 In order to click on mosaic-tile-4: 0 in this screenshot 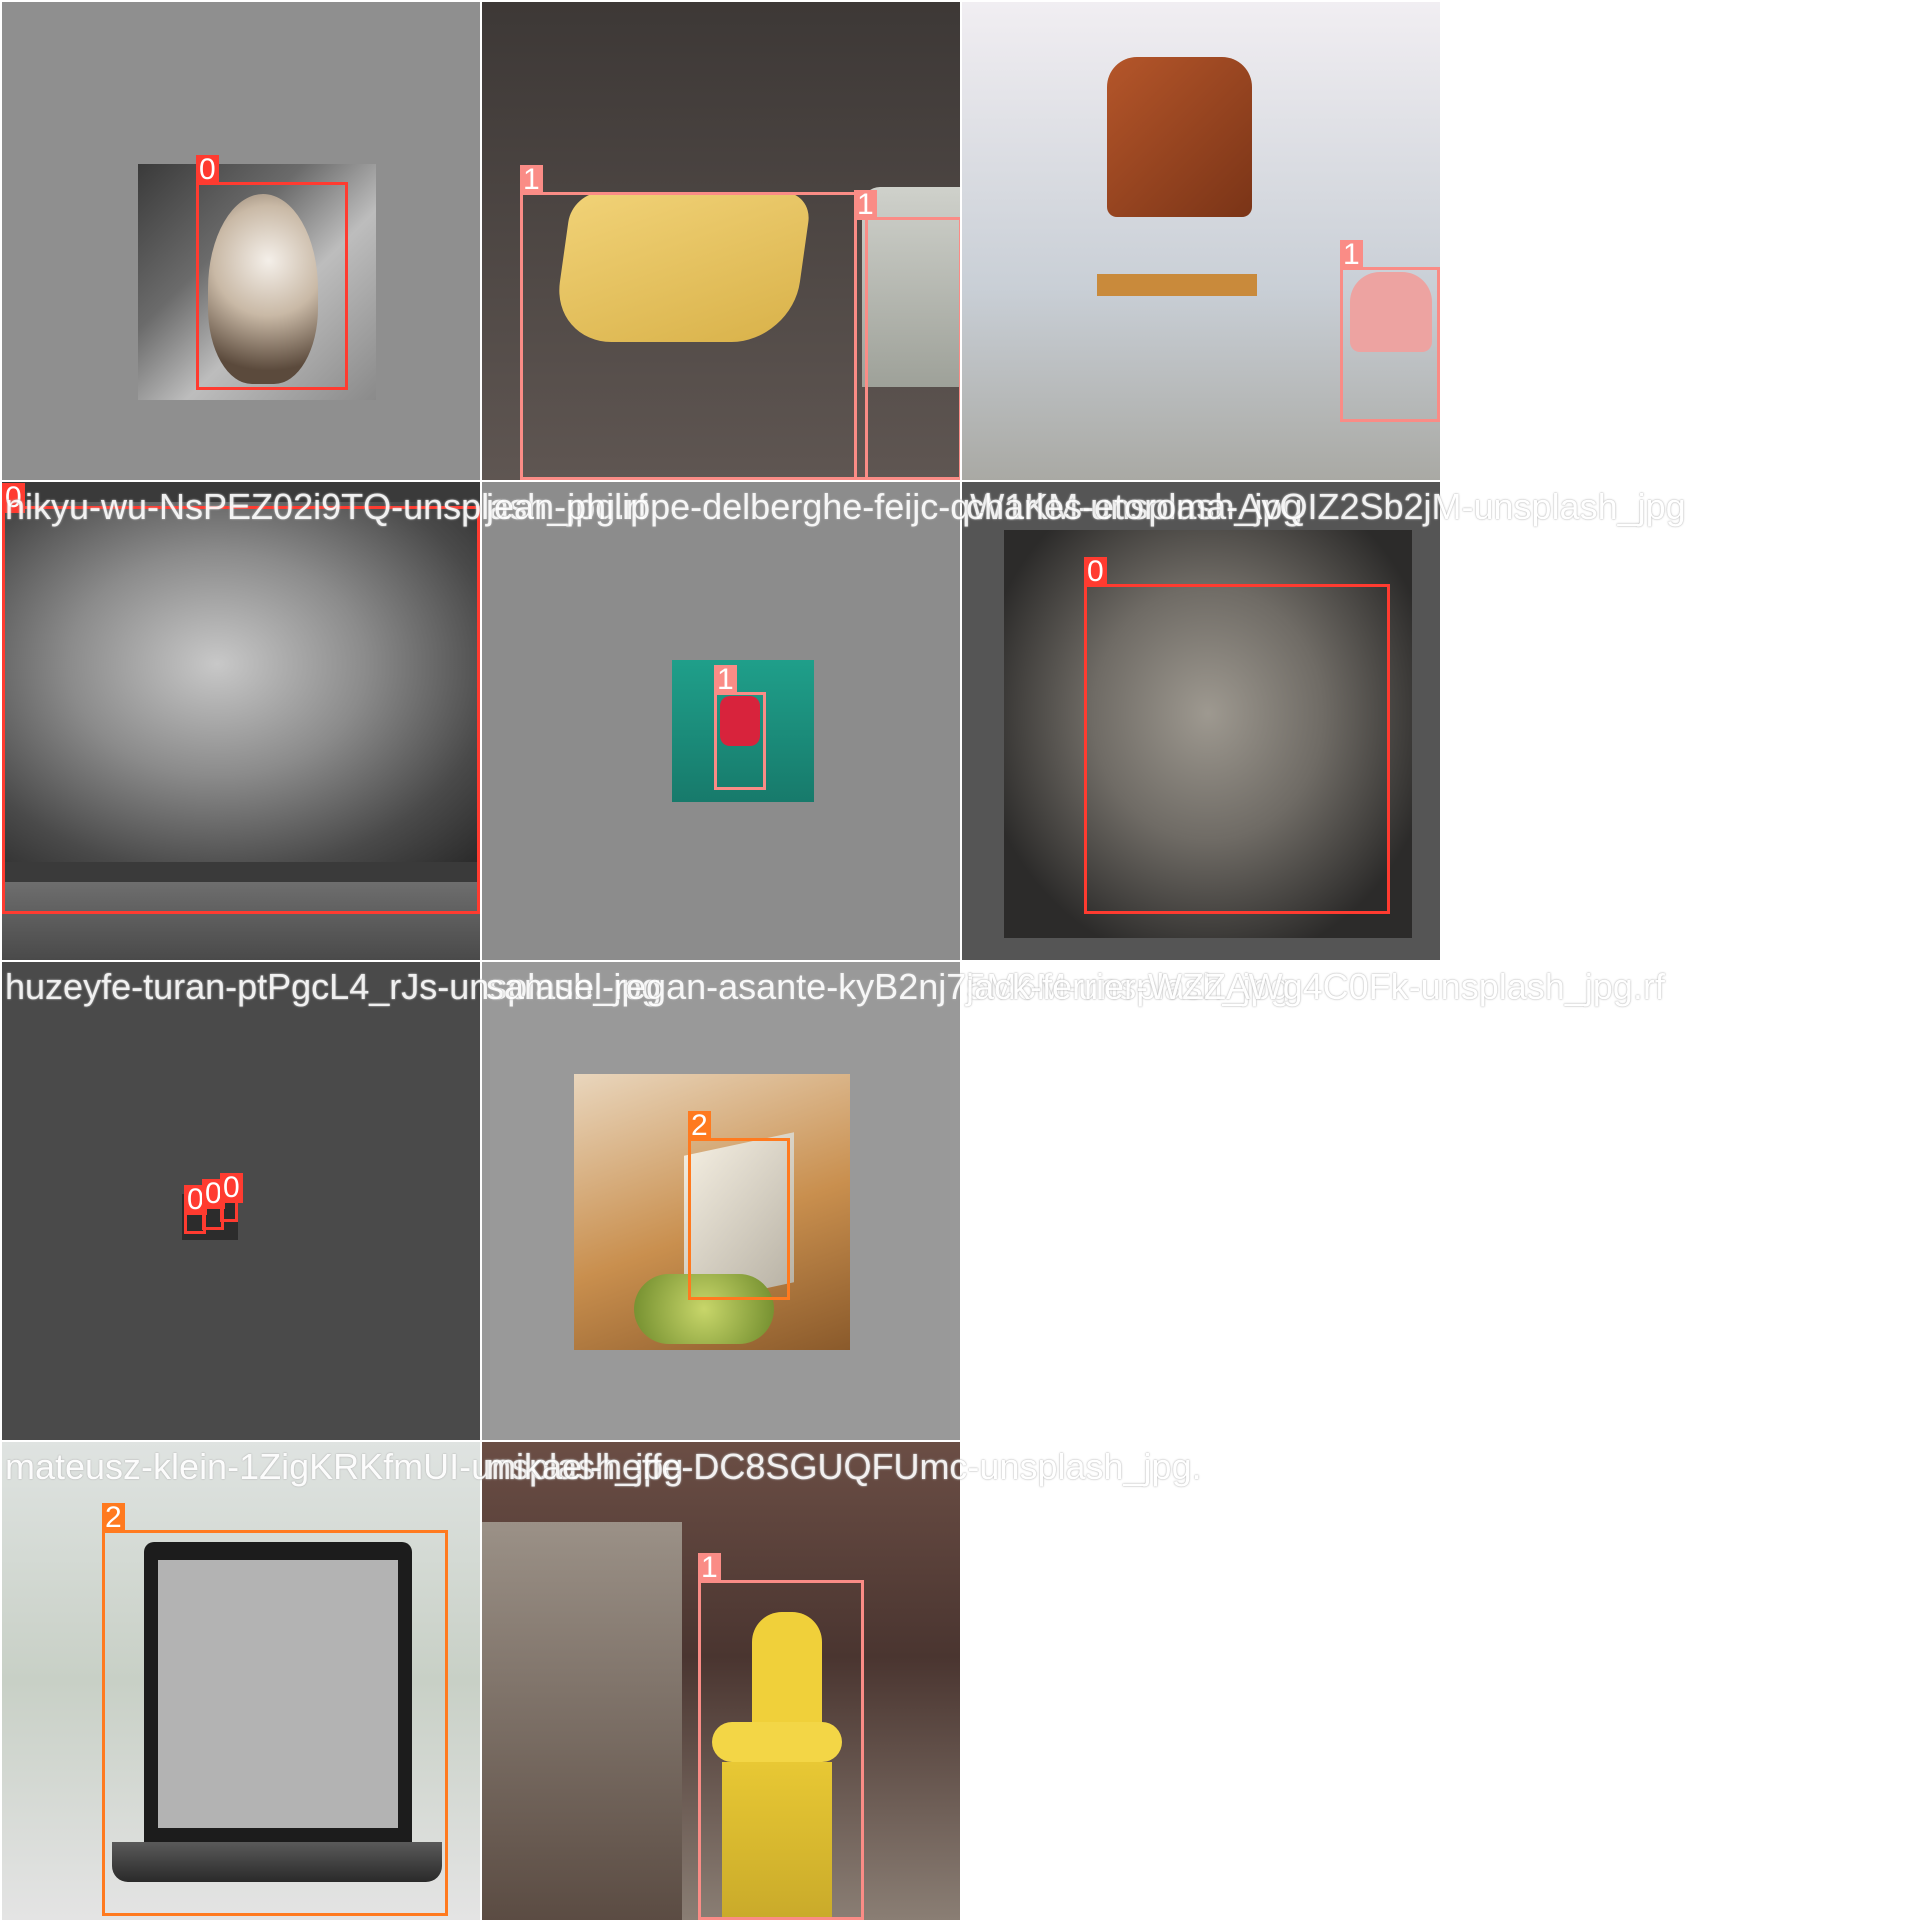, I will do `click(241, 721)`.